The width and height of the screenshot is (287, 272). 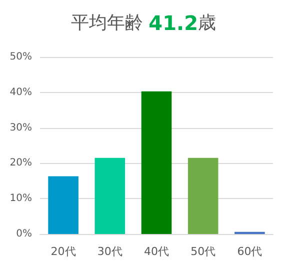 What do you see at coordinates (21, 57) in the screenshot?
I see `y-tick-label: 50%` at bounding box center [21, 57].